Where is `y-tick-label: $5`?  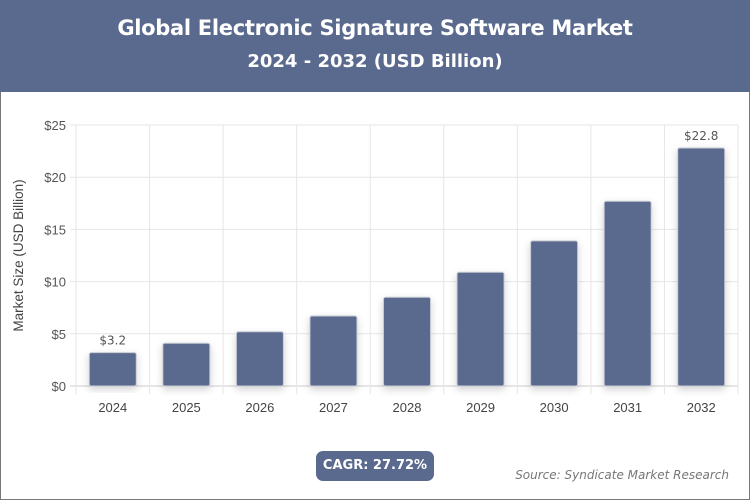
y-tick-label: $5 is located at coordinates (59, 334).